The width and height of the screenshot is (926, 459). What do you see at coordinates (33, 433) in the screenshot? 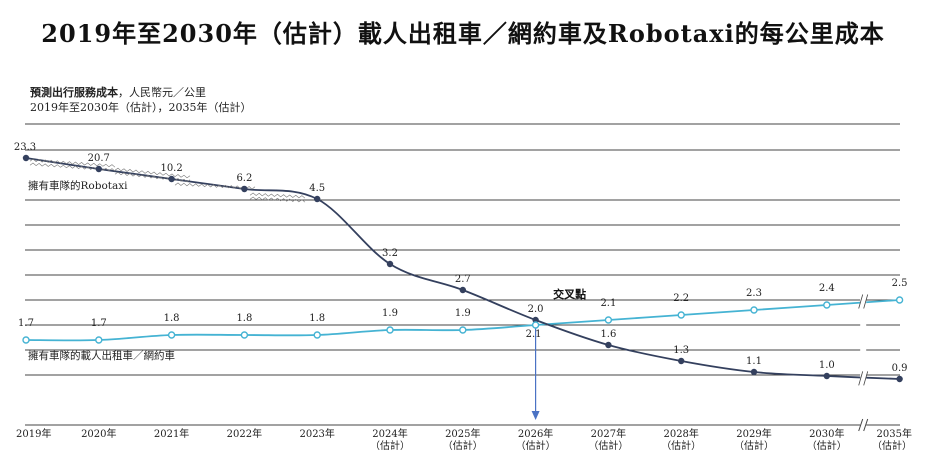
I see `x-tick-label: 2019年` at bounding box center [33, 433].